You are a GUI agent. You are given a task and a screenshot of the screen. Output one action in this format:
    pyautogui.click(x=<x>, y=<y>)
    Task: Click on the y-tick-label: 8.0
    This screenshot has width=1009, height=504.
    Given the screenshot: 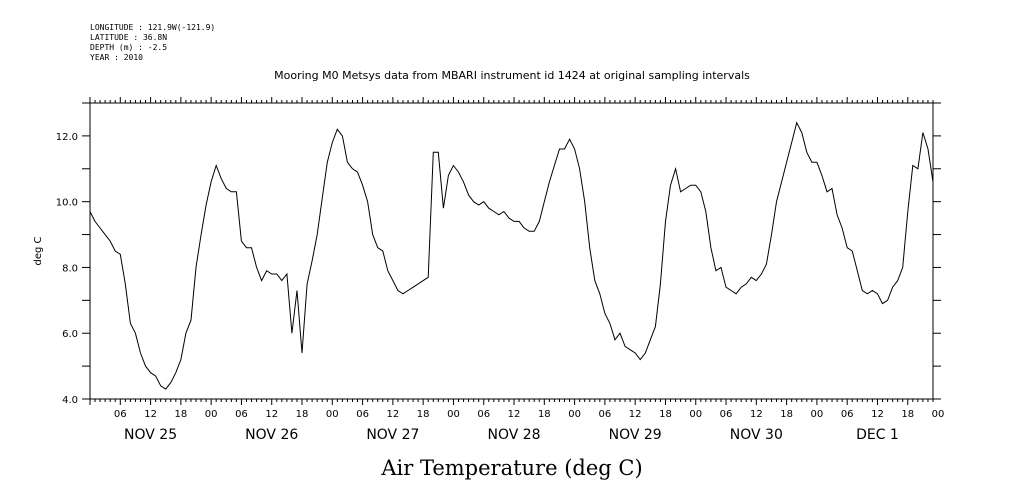 What is the action you would take?
    pyautogui.click(x=70, y=268)
    